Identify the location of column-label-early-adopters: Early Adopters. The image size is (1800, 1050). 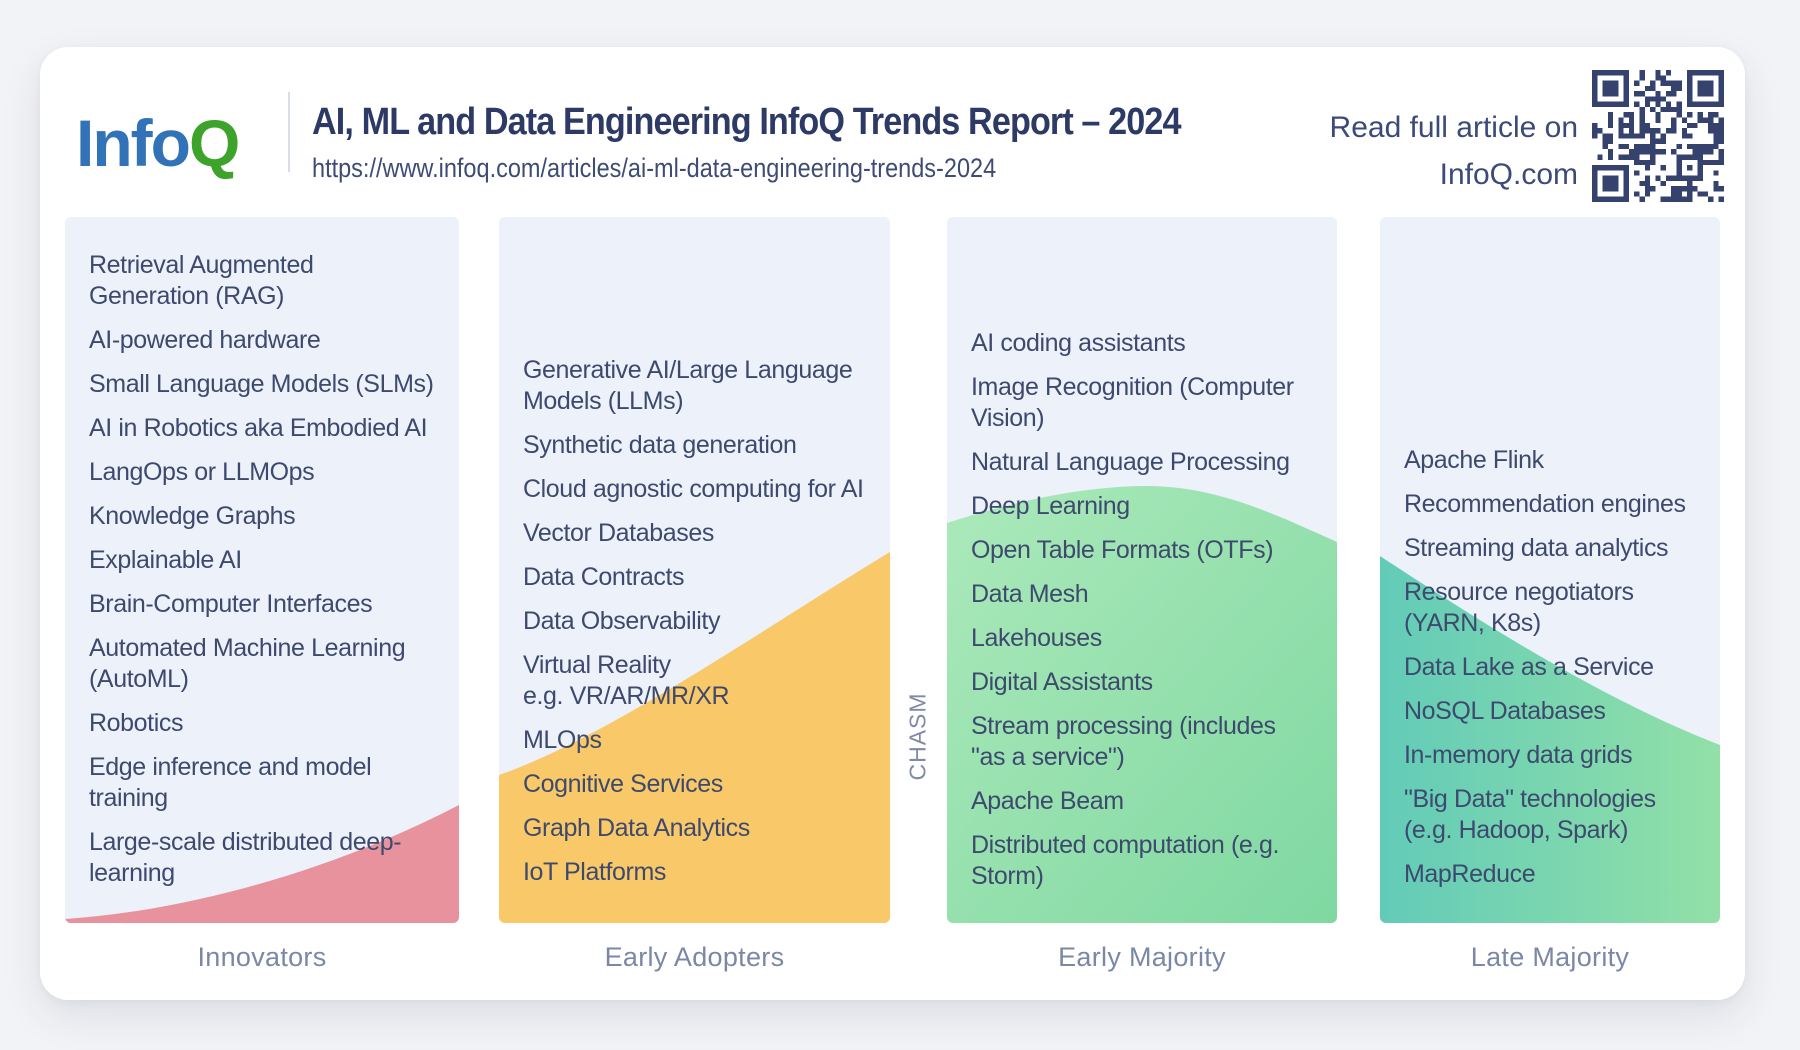
(694, 957).